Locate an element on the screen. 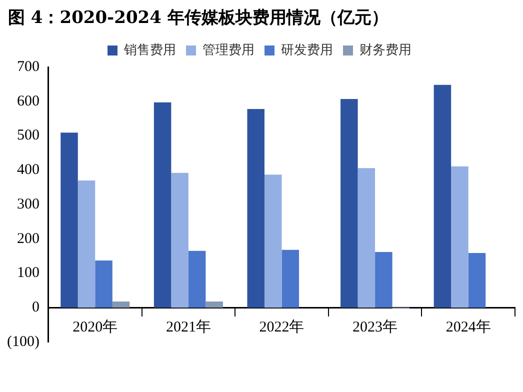  x-tick-label: 2024年 is located at coordinates (468, 327).